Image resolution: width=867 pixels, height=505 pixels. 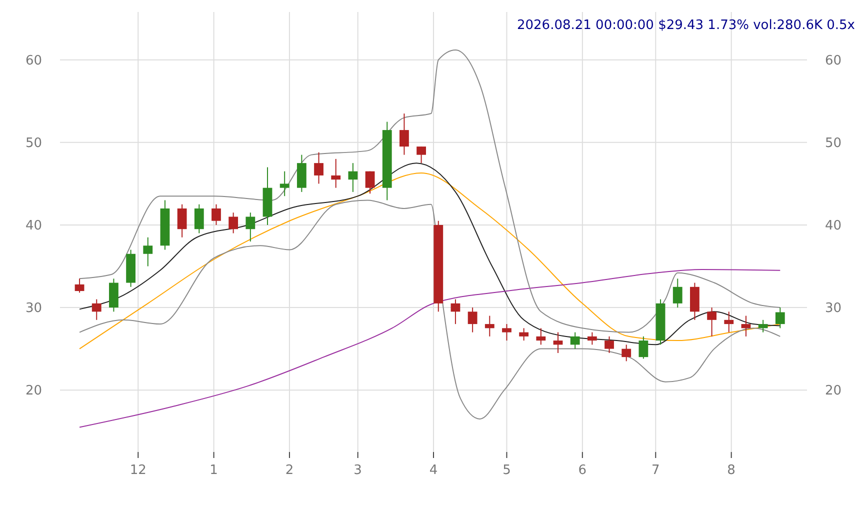 What do you see at coordinates (731, 470) in the screenshot?
I see `x-tick-label: 8` at bounding box center [731, 470].